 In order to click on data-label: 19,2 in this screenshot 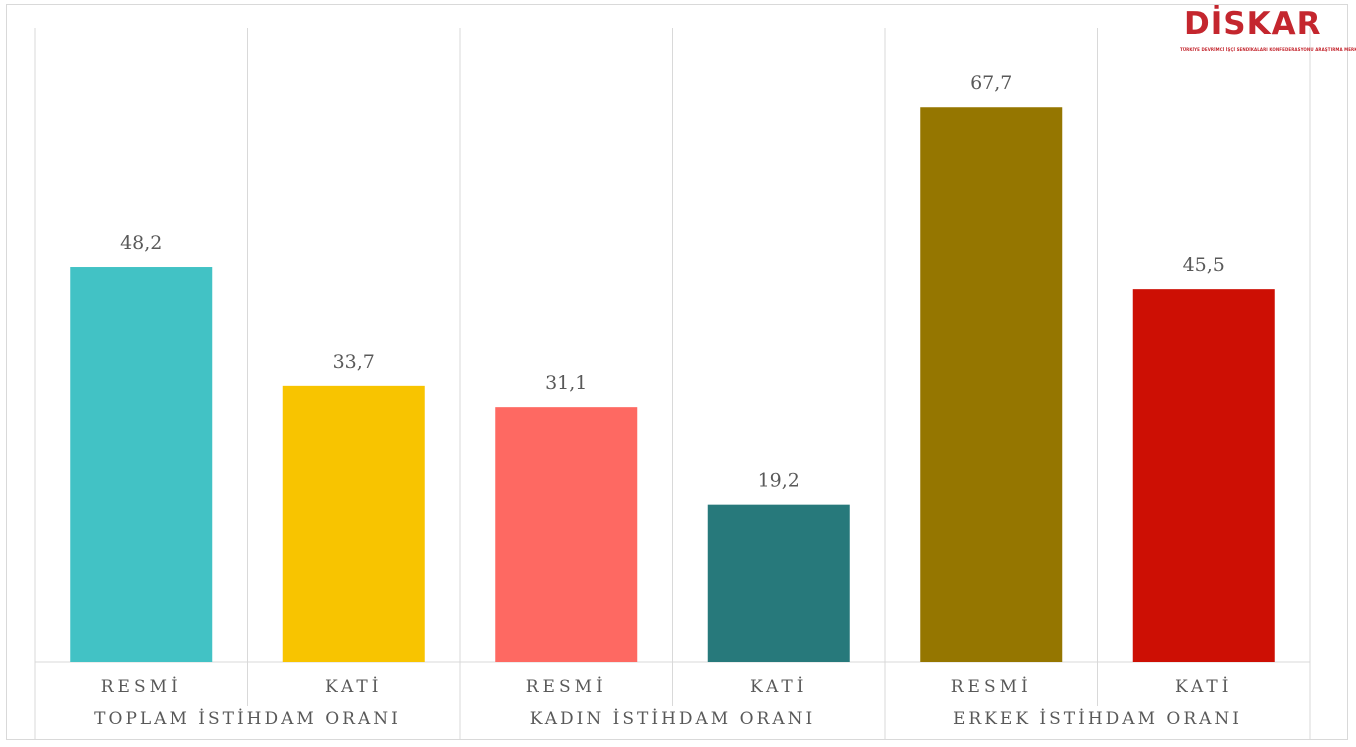, I will do `click(779, 481)`.